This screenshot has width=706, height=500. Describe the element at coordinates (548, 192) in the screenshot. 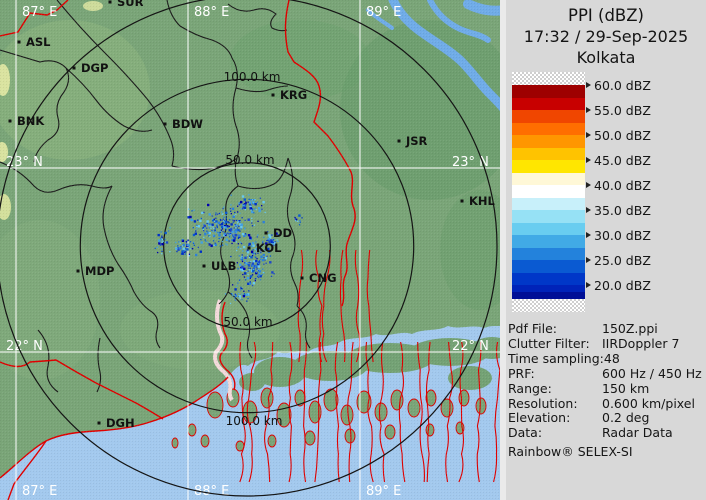

I see `dbz-colorbar` at that location.